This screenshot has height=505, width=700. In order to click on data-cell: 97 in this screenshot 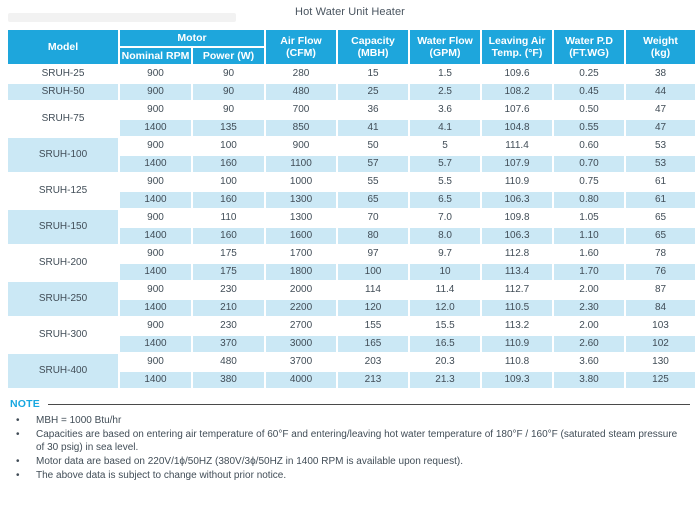, I will do `click(373, 254)`.